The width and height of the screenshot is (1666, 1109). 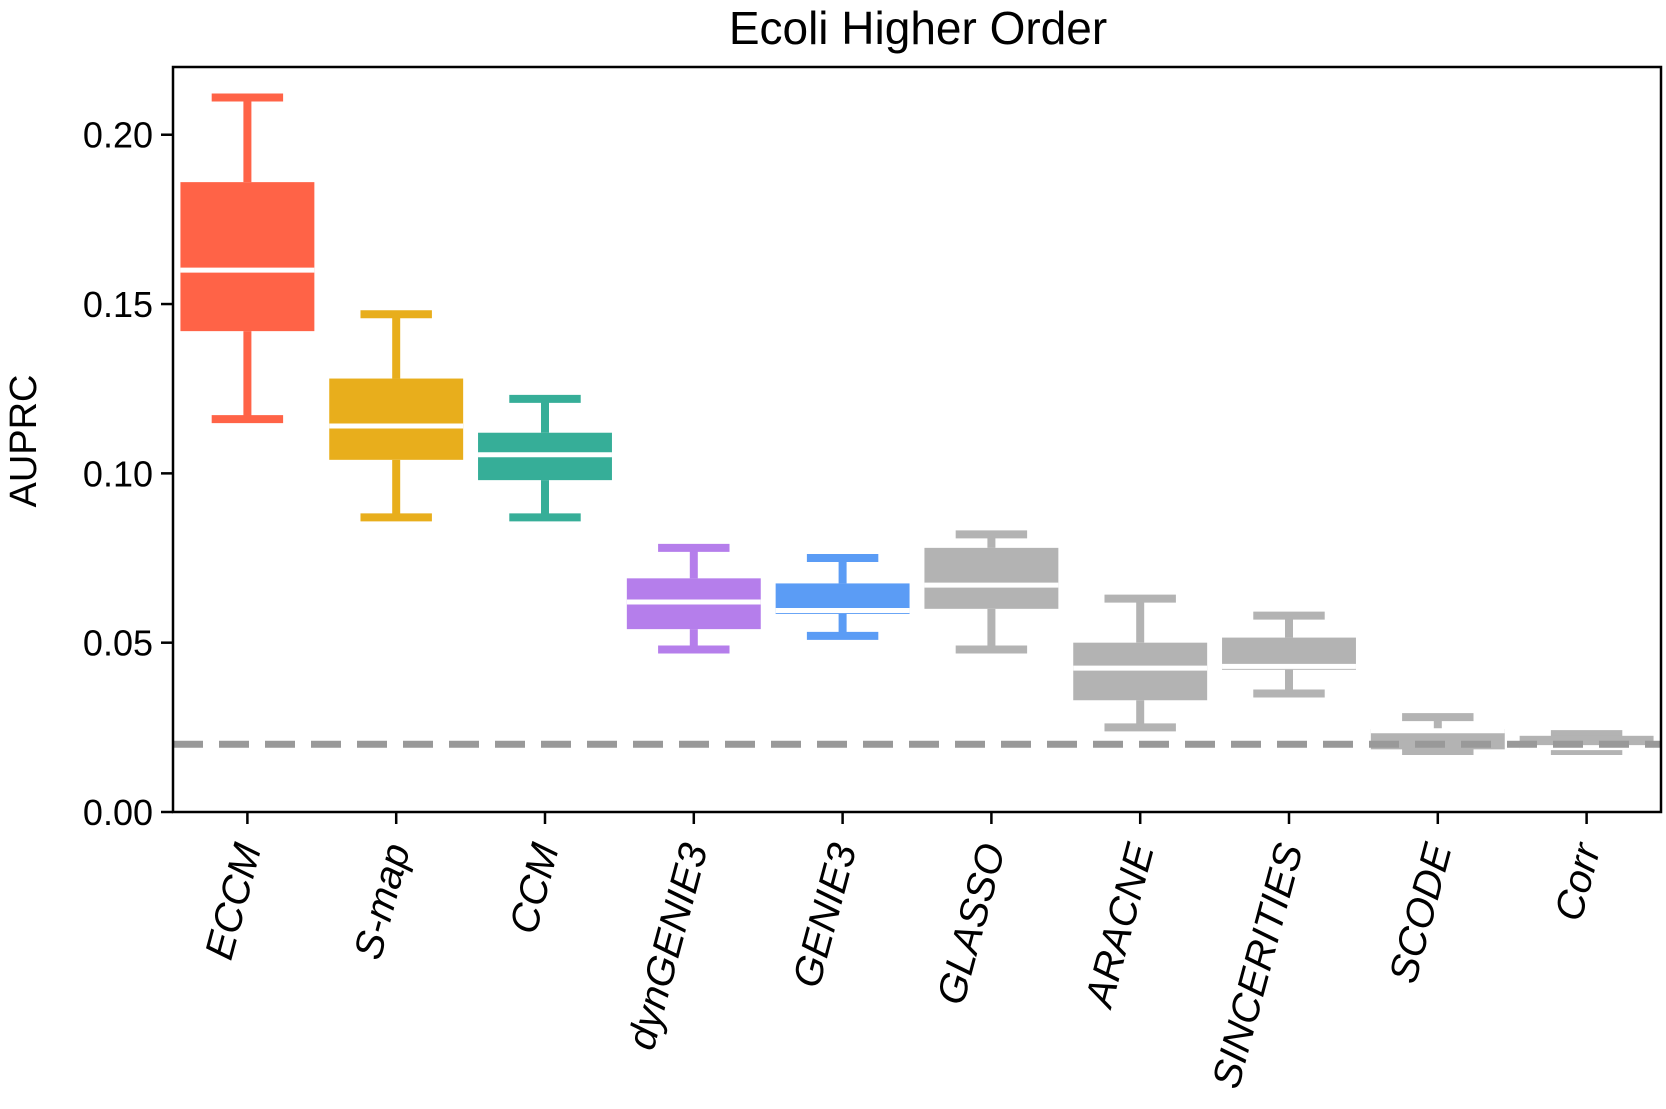 I want to click on box-group-aracne, so click(x=1140, y=663).